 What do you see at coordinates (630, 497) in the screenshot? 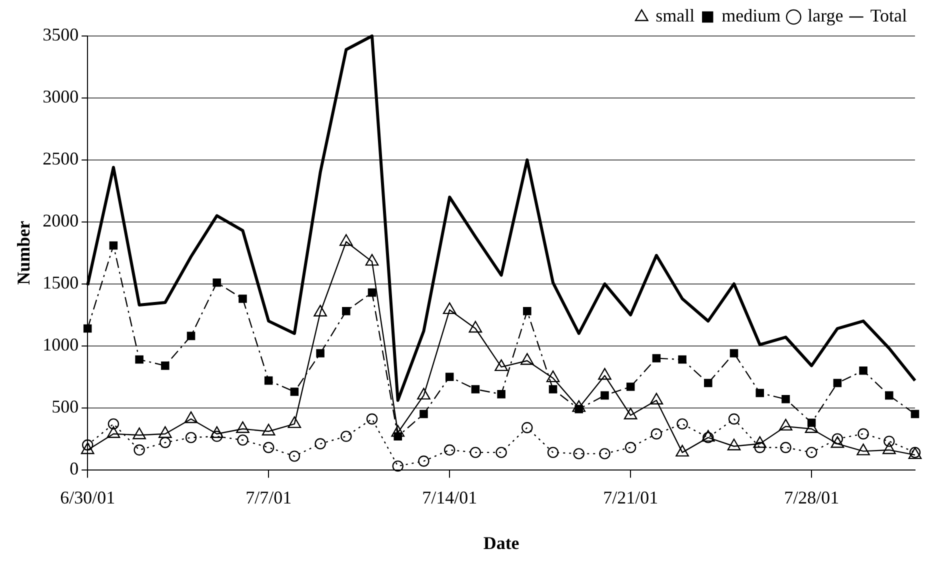
I see `x-tick-label: 7/21/01` at bounding box center [630, 497].